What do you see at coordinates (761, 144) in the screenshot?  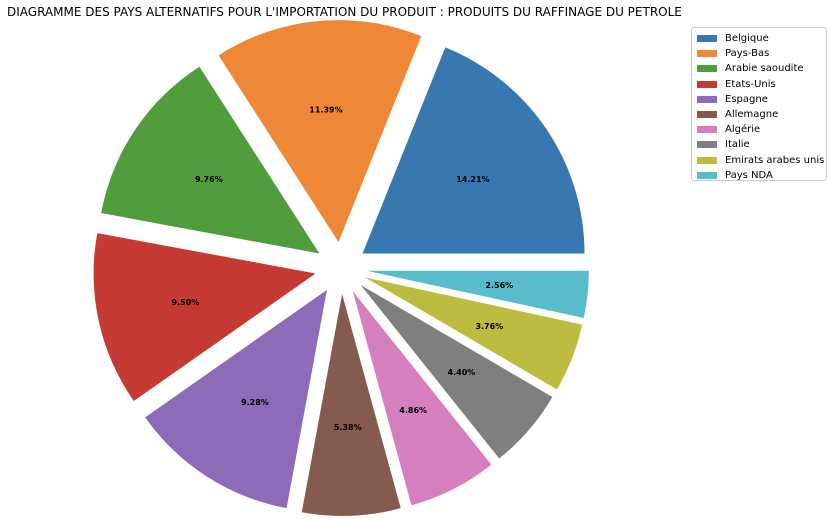 I see `legend-item-7: Italie` at bounding box center [761, 144].